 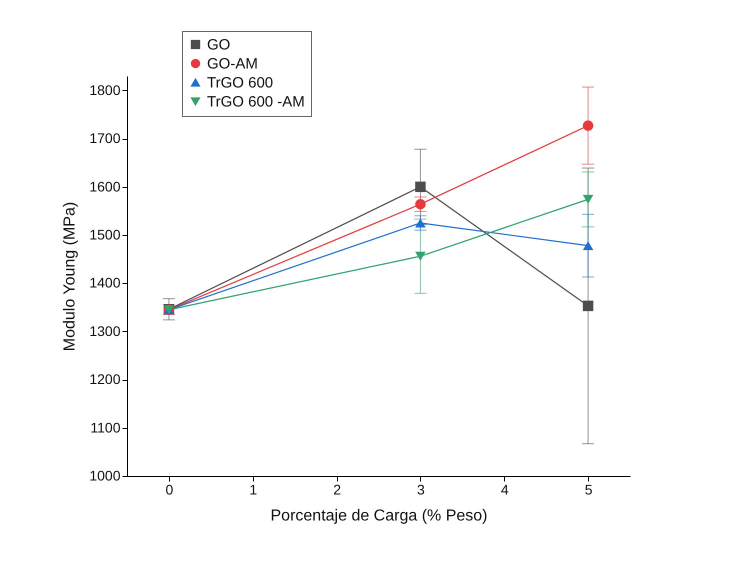 I want to click on y-tick-label: 1500, so click(x=105, y=234).